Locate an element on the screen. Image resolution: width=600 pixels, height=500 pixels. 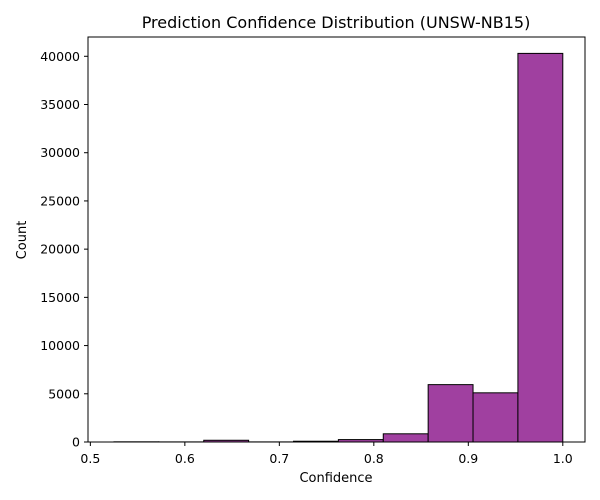
x-tick-label: 0.6 is located at coordinates (185, 458).